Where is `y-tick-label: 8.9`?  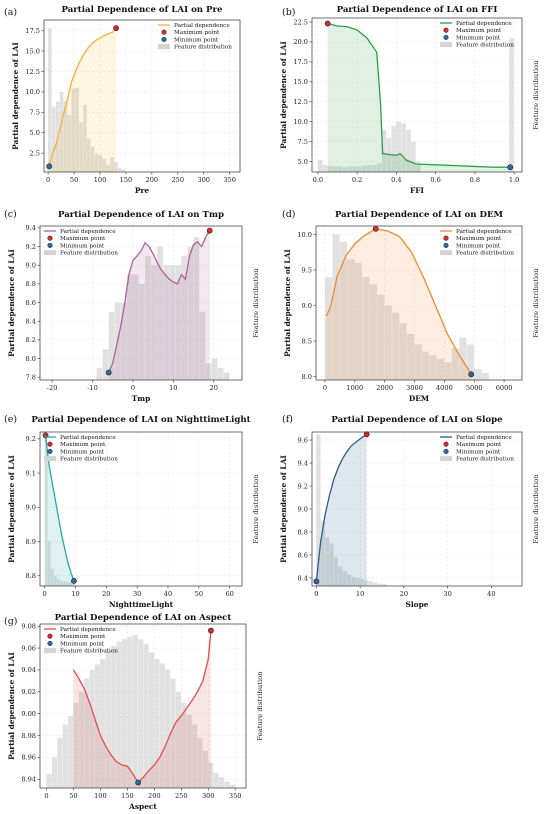 y-tick-label: 8.9 is located at coordinates (31, 542).